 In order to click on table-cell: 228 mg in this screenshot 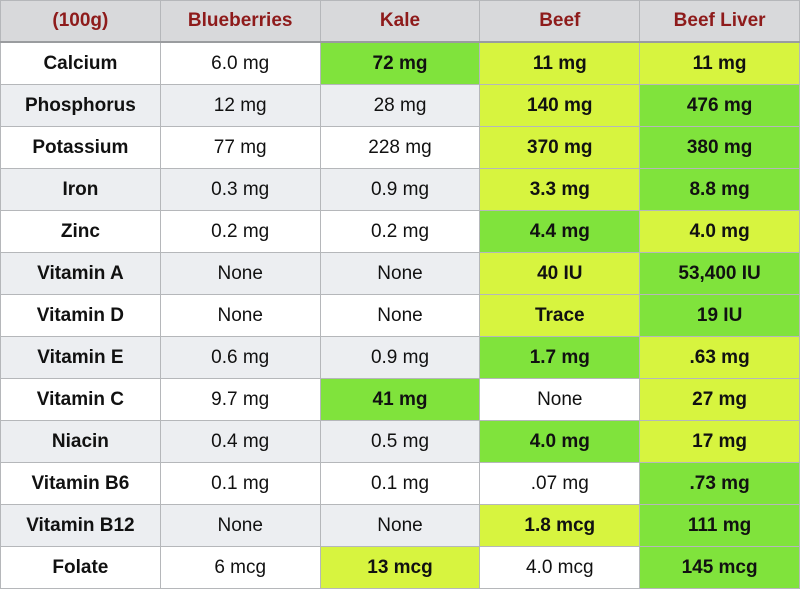, I will do `click(400, 147)`.